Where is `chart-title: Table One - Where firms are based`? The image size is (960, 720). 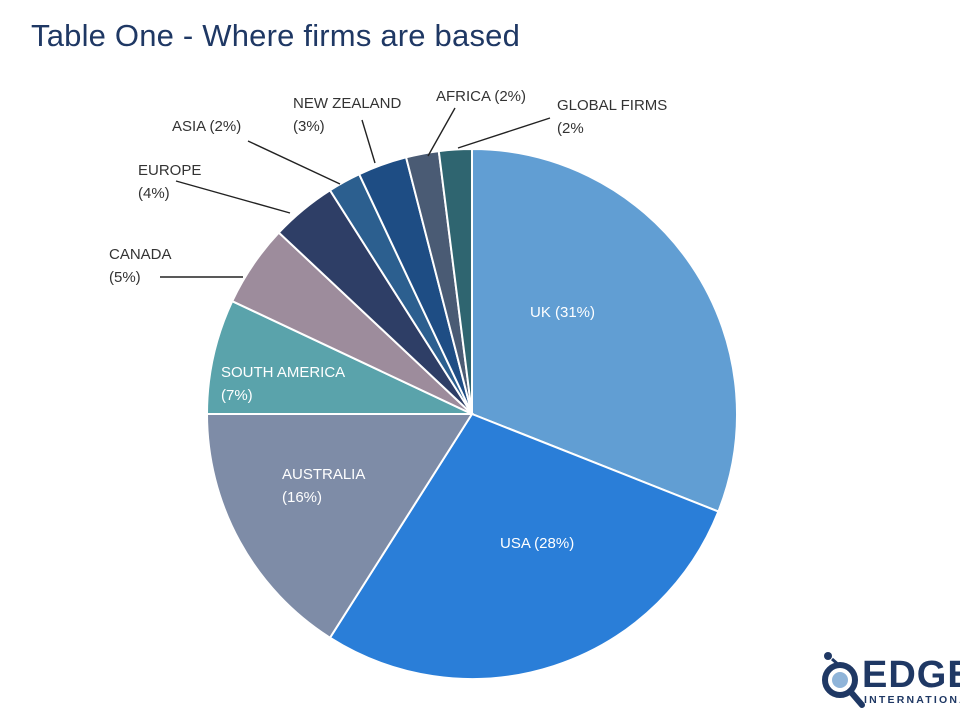 chart-title: Table One - Where firms are based is located at coordinates (276, 35).